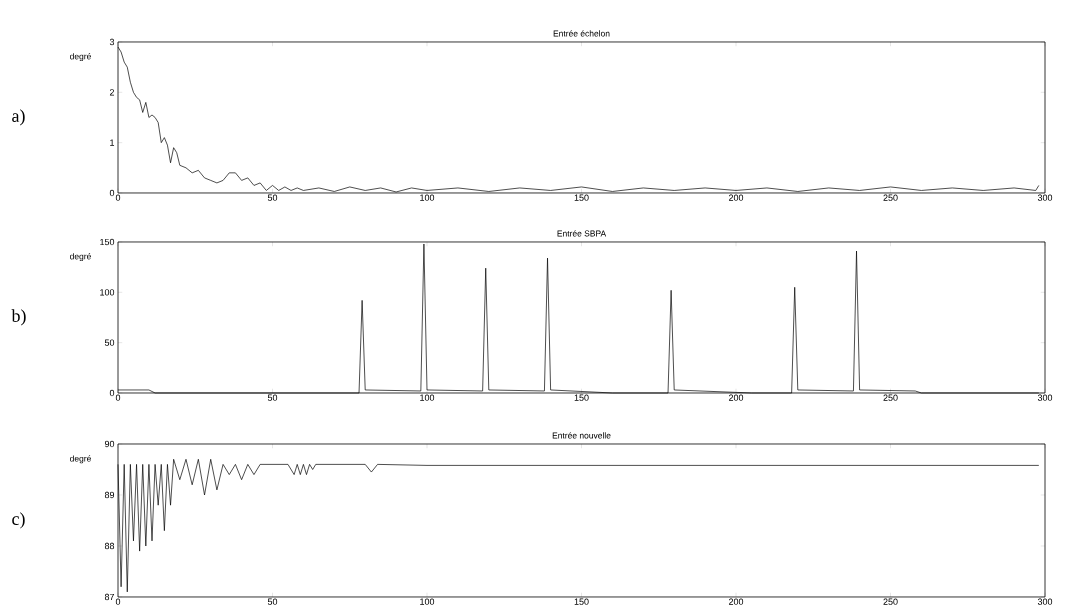  What do you see at coordinates (18, 117) in the screenshot?
I see `text: a)` at bounding box center [18, 117].